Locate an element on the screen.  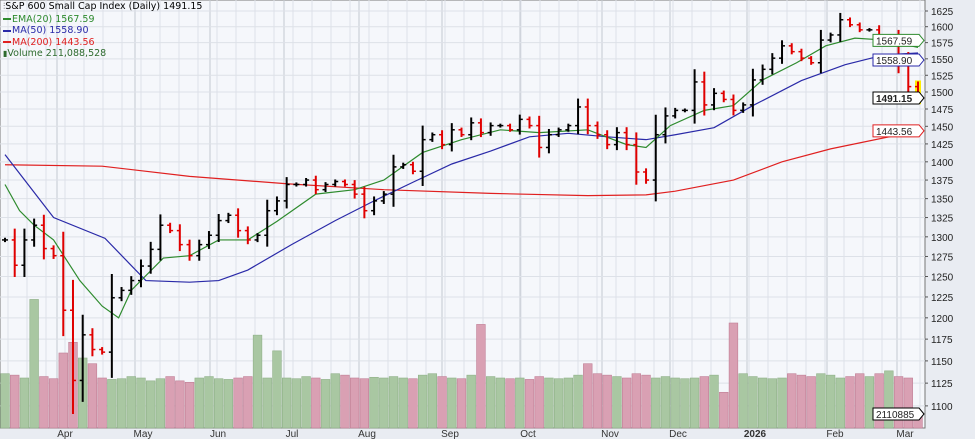
y-tick-label: 1500 is located at coordinates (942, 93).